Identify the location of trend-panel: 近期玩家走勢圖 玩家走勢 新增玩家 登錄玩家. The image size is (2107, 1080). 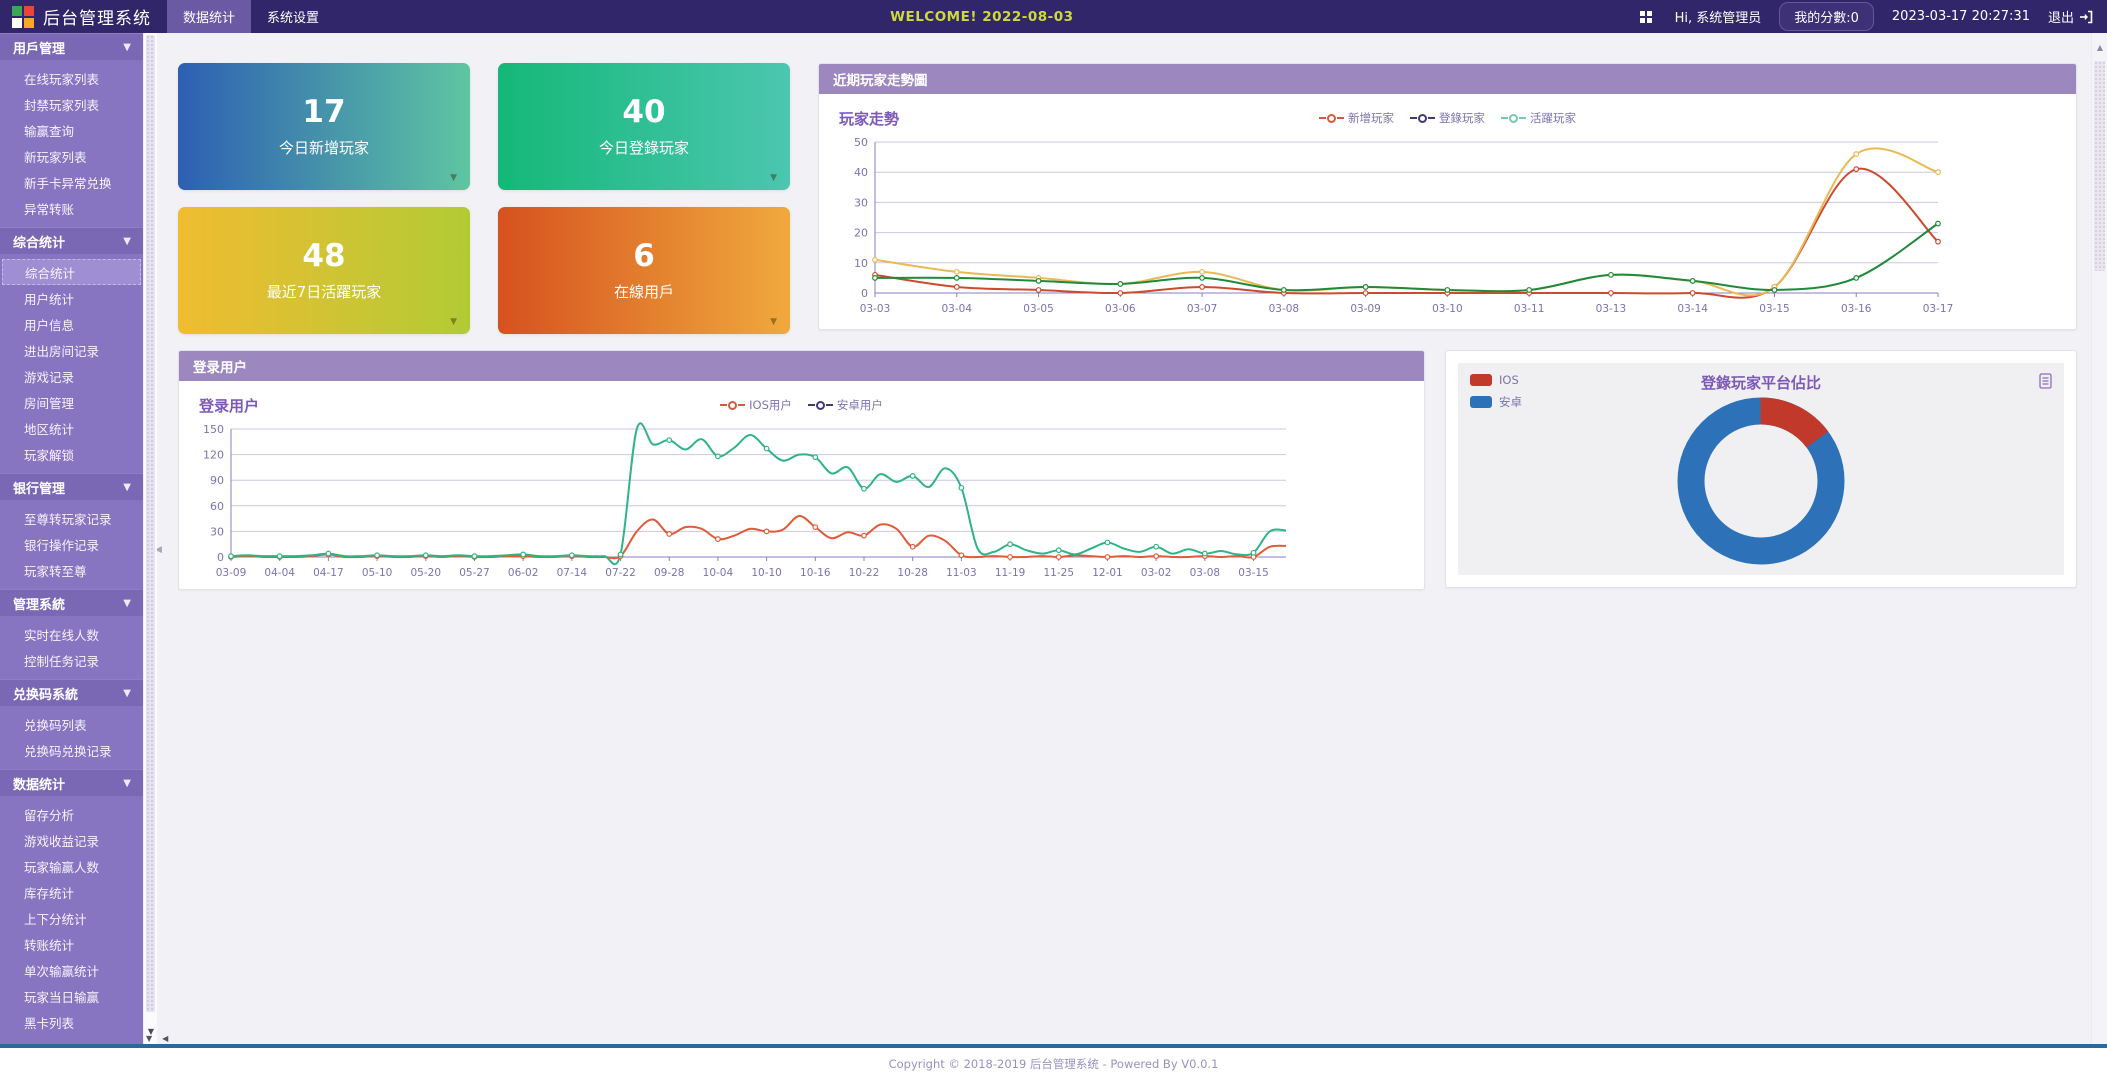
(1447, 196).